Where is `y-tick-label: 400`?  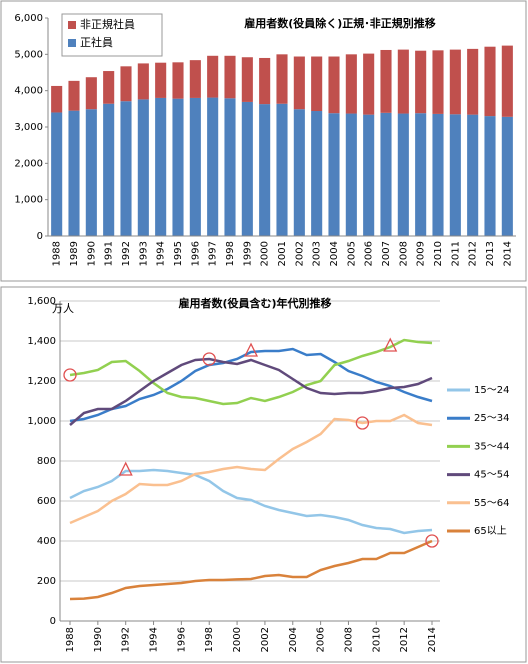 y-tick-label: 400 is located at coordinates (46, 541).